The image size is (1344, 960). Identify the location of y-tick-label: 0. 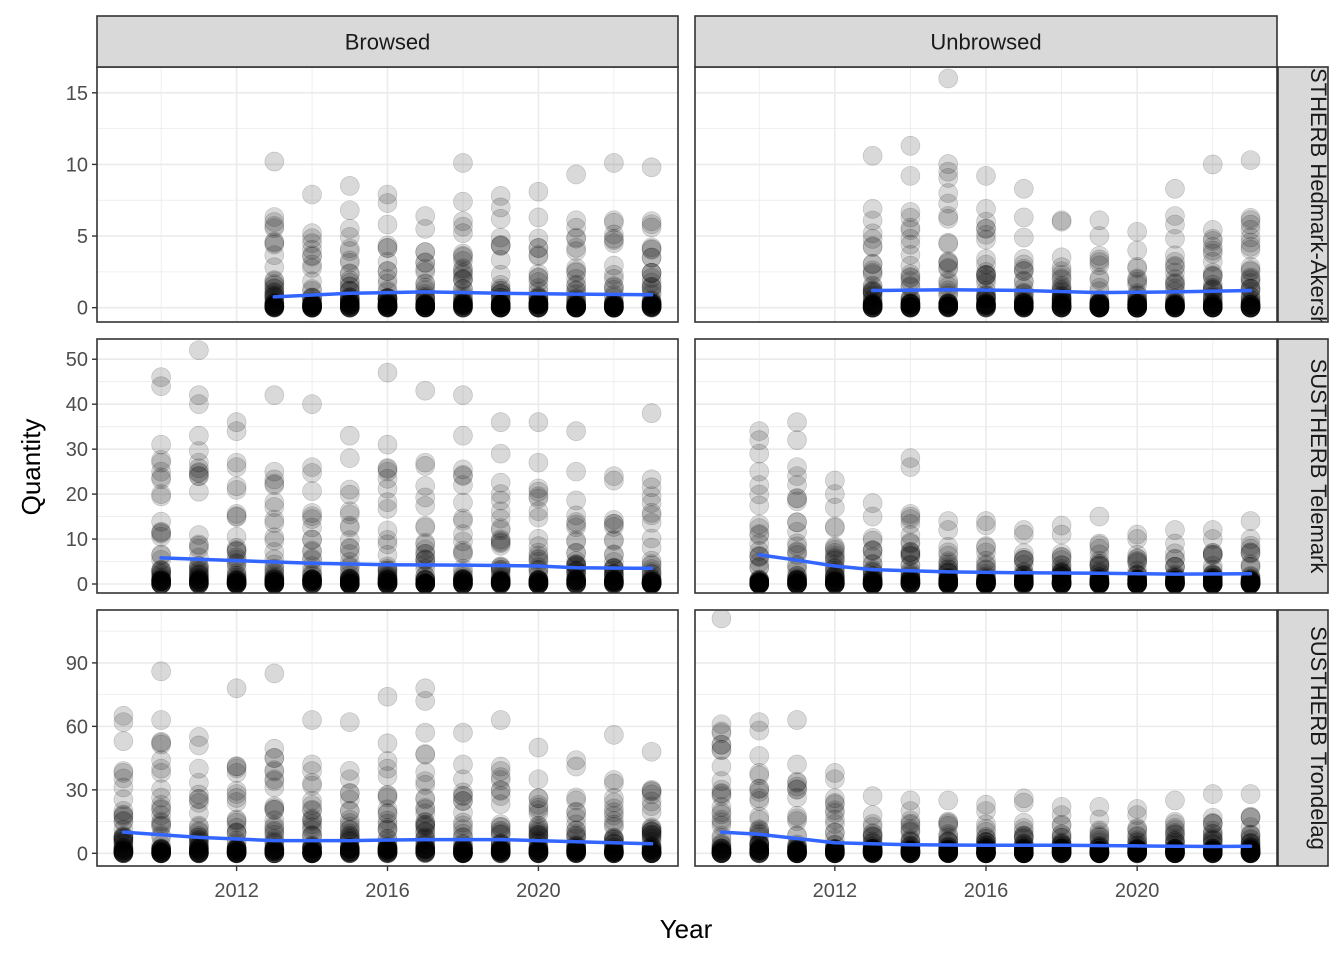
(82, 309).